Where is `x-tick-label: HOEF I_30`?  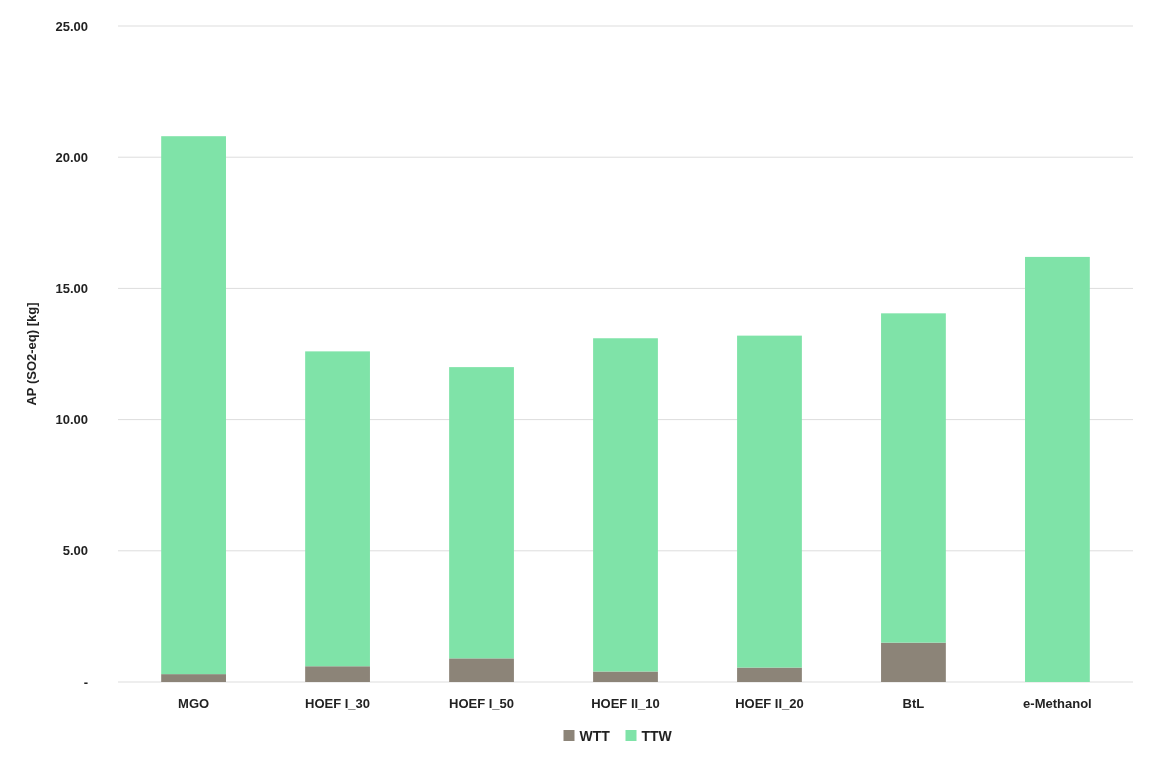
x-tick-label: HOEF I_30 is located at coordinates (338, 703).